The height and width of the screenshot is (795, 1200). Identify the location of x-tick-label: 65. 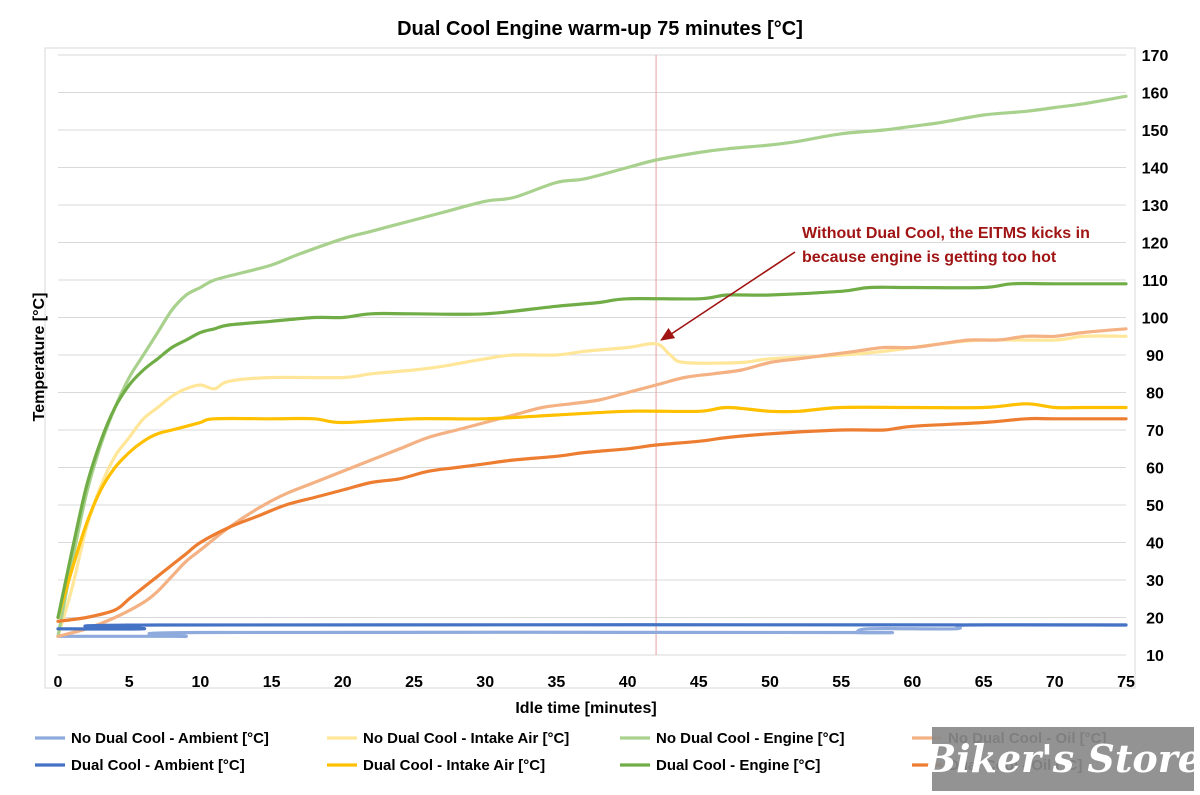
(984, 682).